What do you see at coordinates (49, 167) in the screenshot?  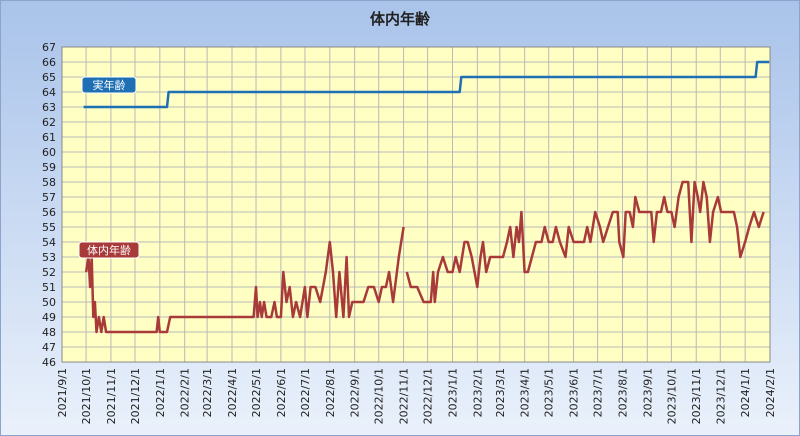 I see `y-tick-label: 59` at bounding box center [49, 167].